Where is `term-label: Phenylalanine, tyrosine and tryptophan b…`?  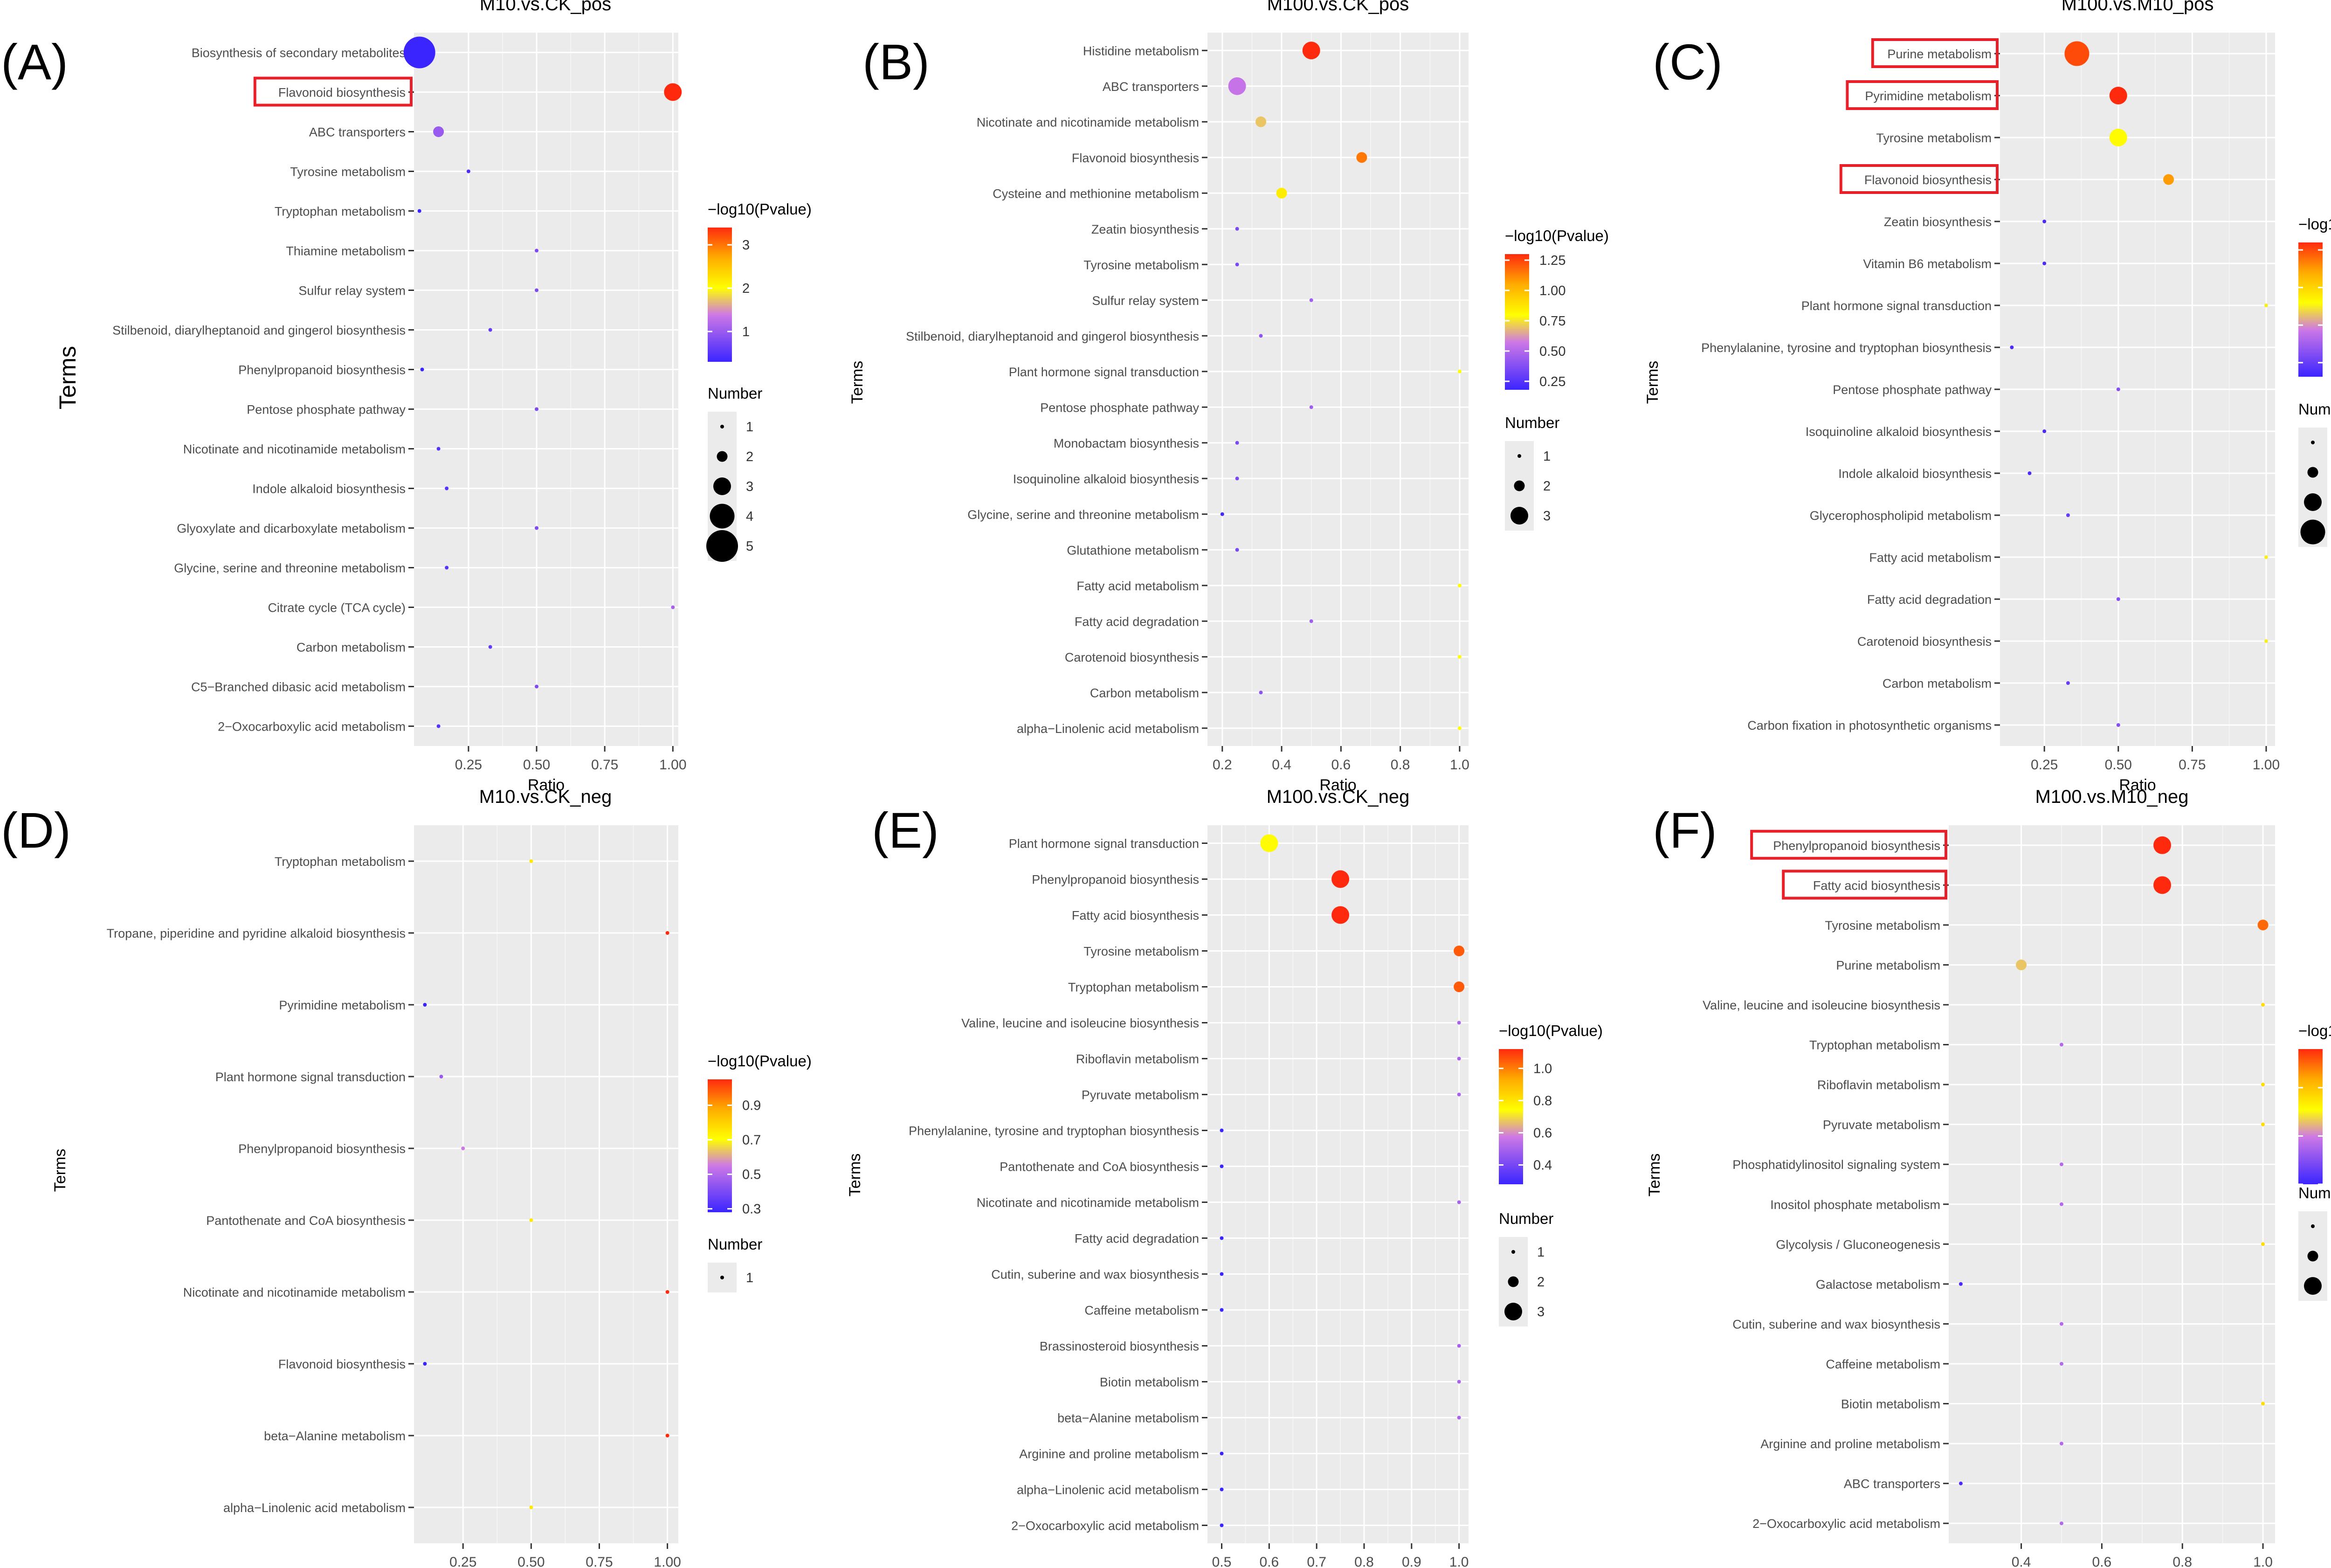 term-label: Phenylalanine, tyrosine and tryptophan b… is located at coordinates (1846, 348).